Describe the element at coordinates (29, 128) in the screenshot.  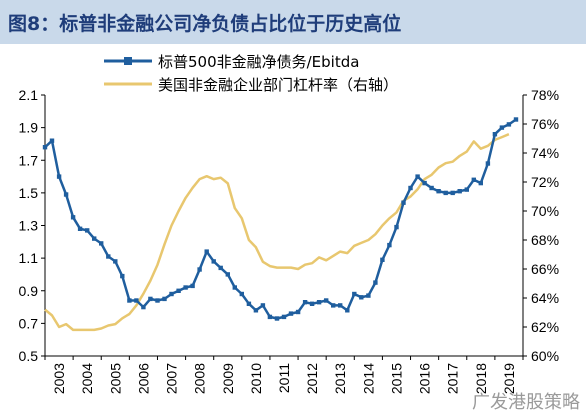
I see `y-left-tick-label: 1.9` at that location.